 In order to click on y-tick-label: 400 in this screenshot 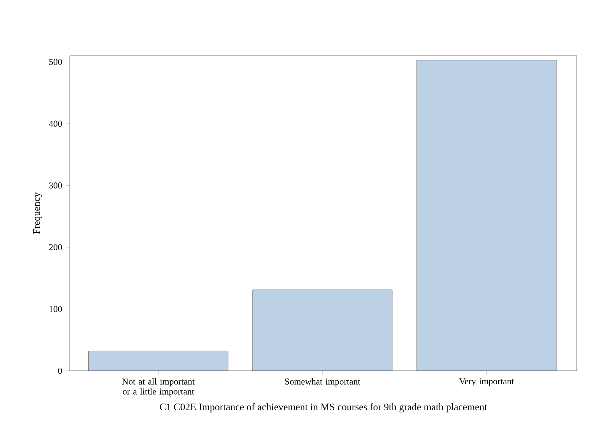, I will do `click(55, 123)`.